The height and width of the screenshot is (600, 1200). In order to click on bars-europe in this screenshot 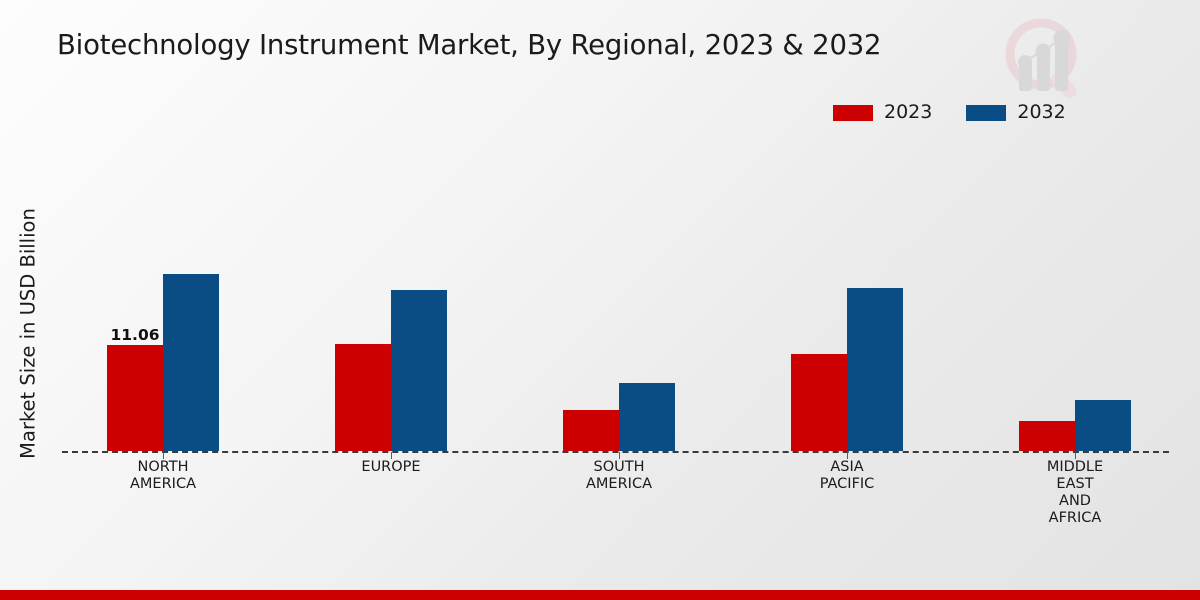, I will do `click(391, 370)`.